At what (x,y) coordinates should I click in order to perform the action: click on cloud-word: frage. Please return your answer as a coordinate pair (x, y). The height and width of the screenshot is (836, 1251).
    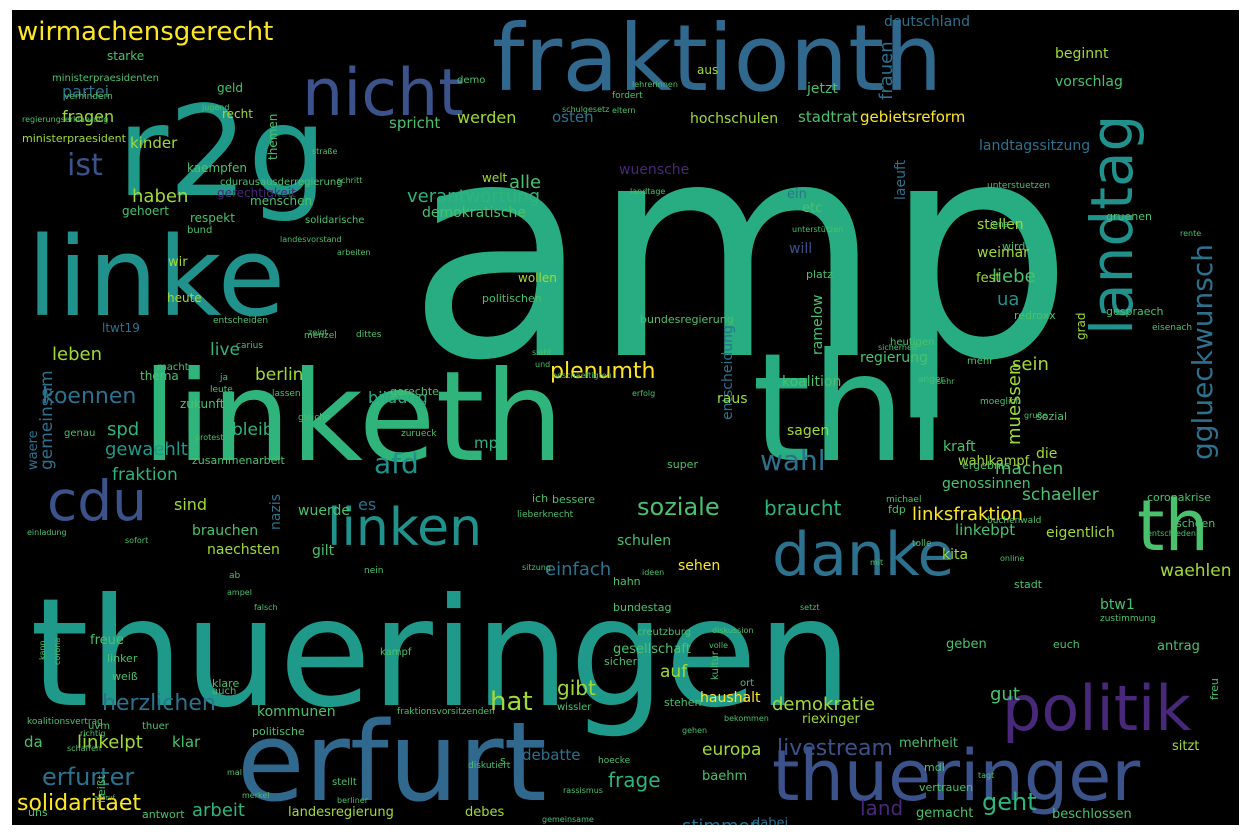
    Looking at the image, I should click on (634, 780).